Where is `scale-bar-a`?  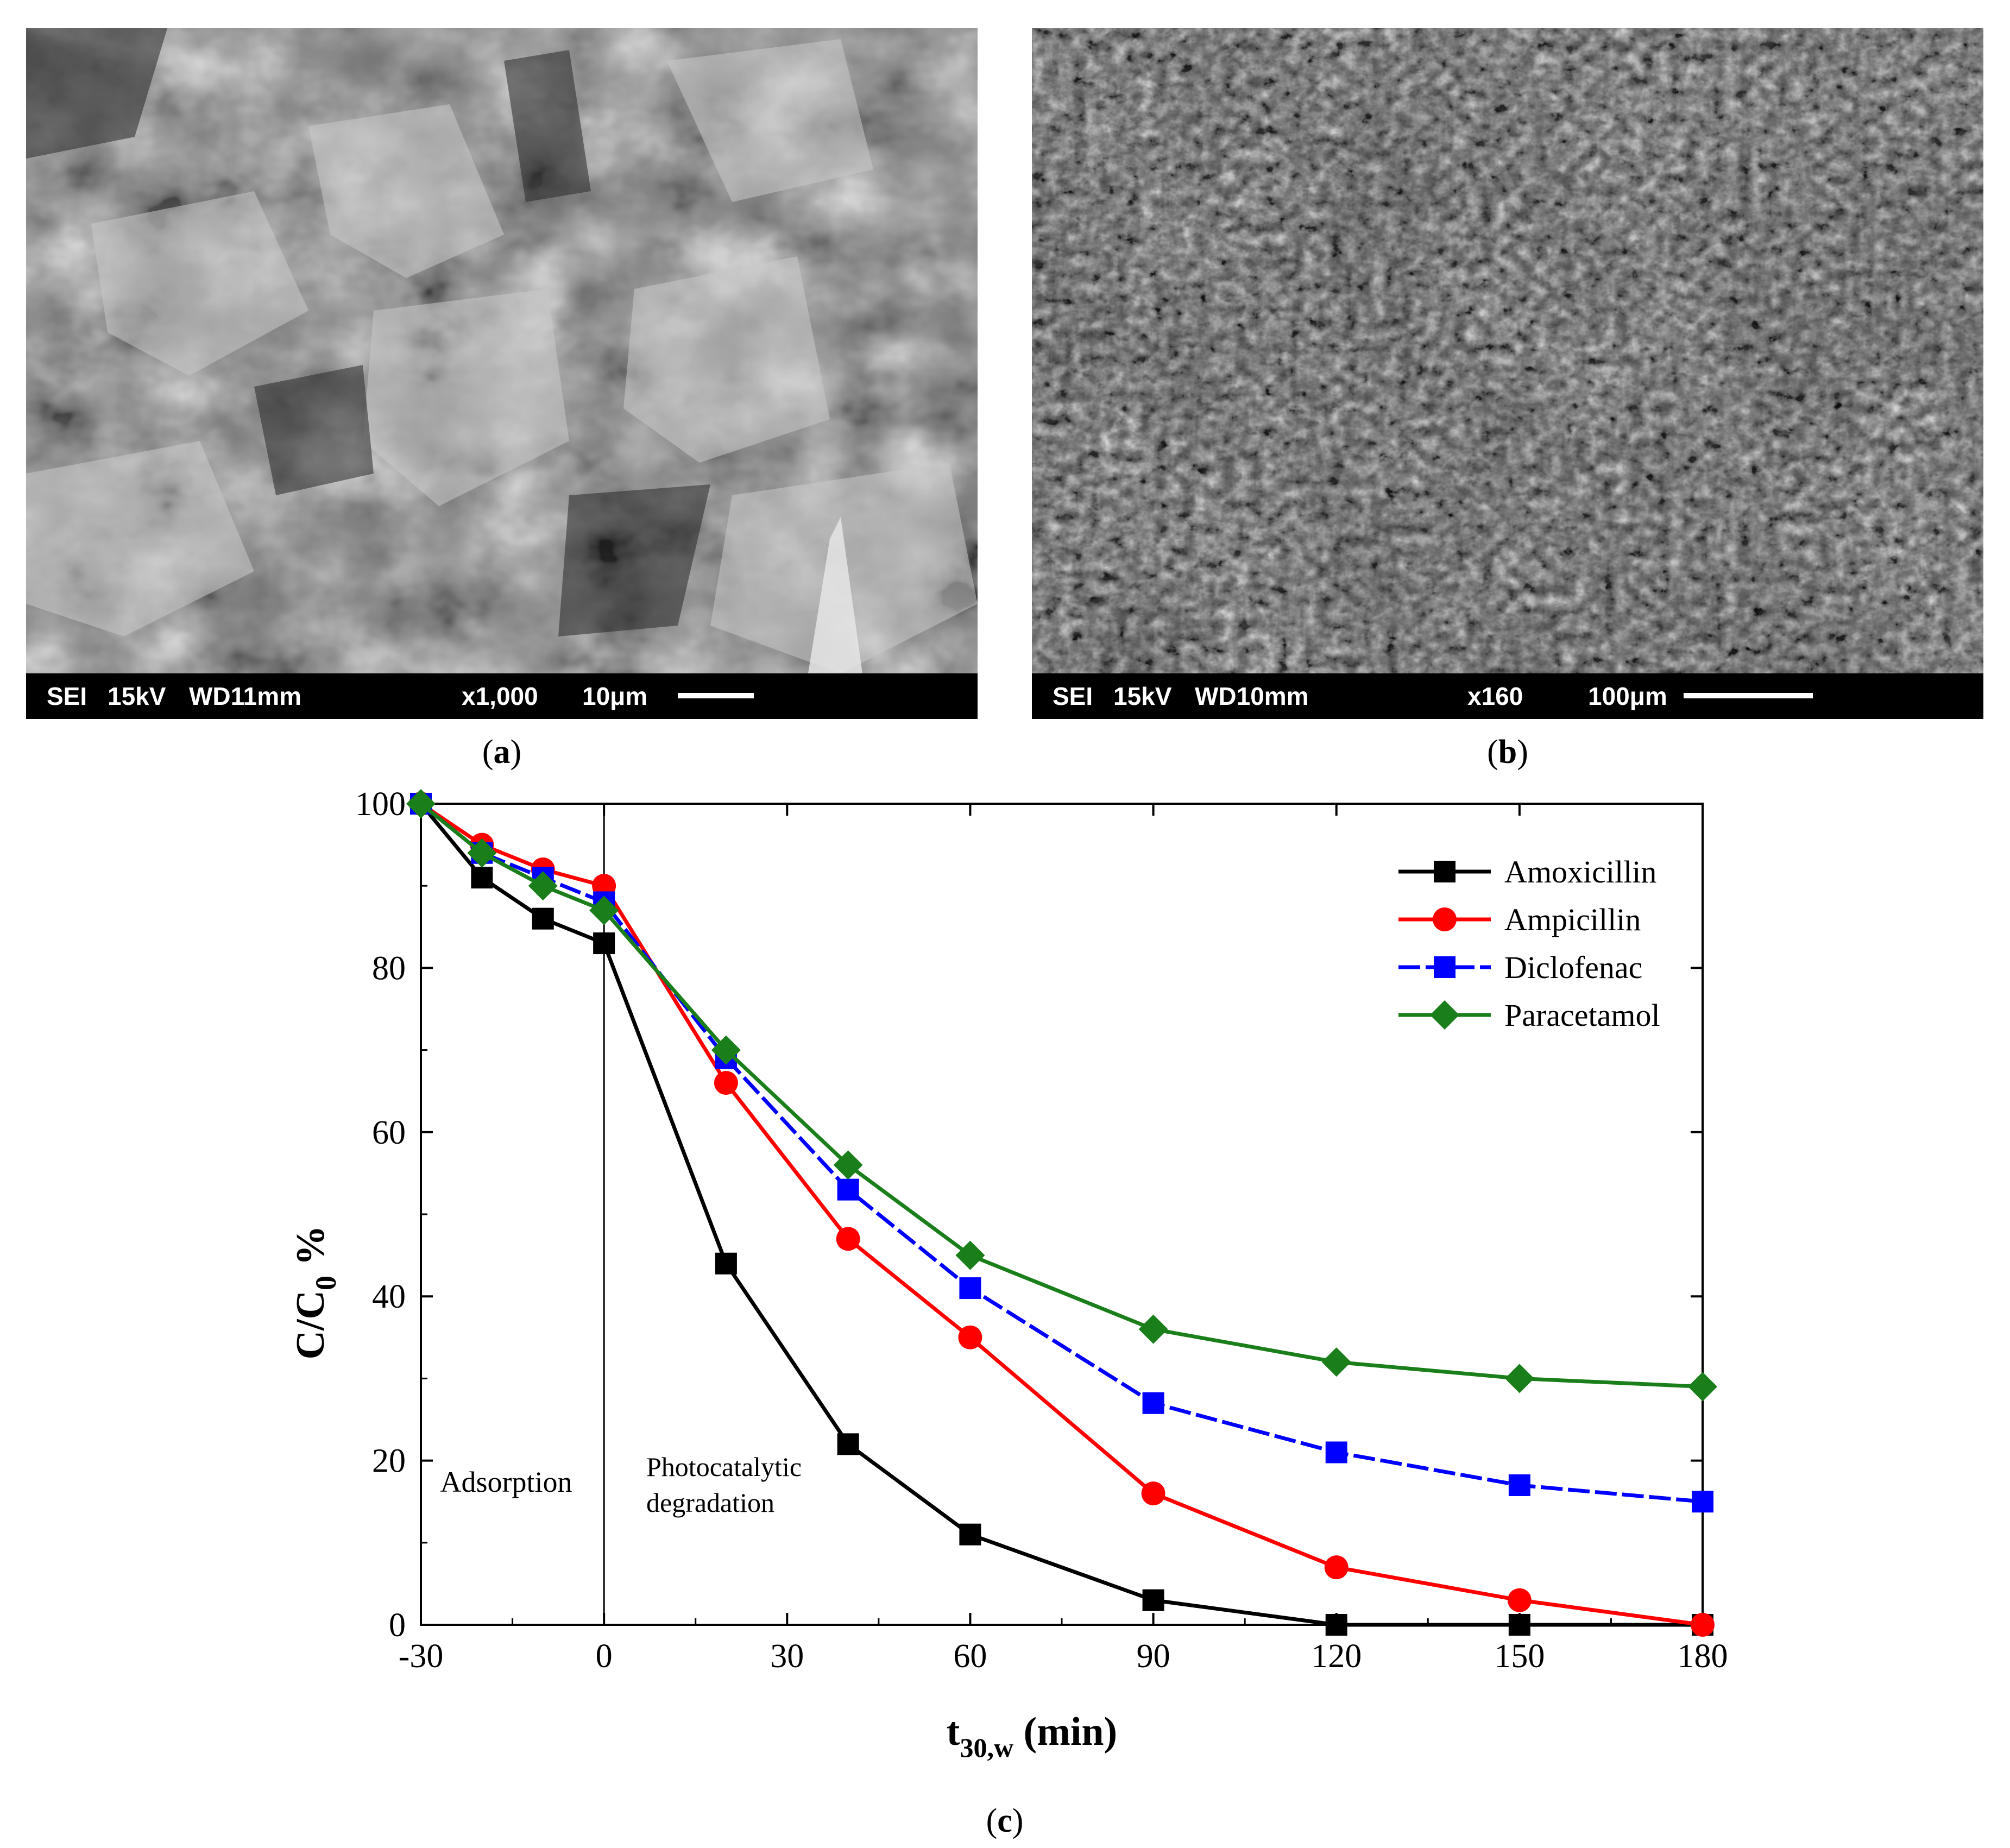
scale-bar-a is located at coordinates (716, 695).